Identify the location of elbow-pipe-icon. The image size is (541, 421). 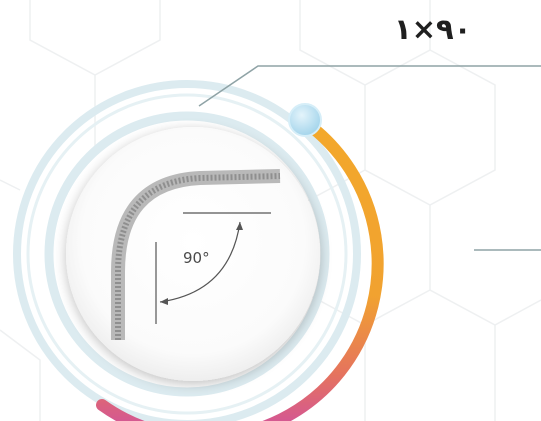
(196, 254).